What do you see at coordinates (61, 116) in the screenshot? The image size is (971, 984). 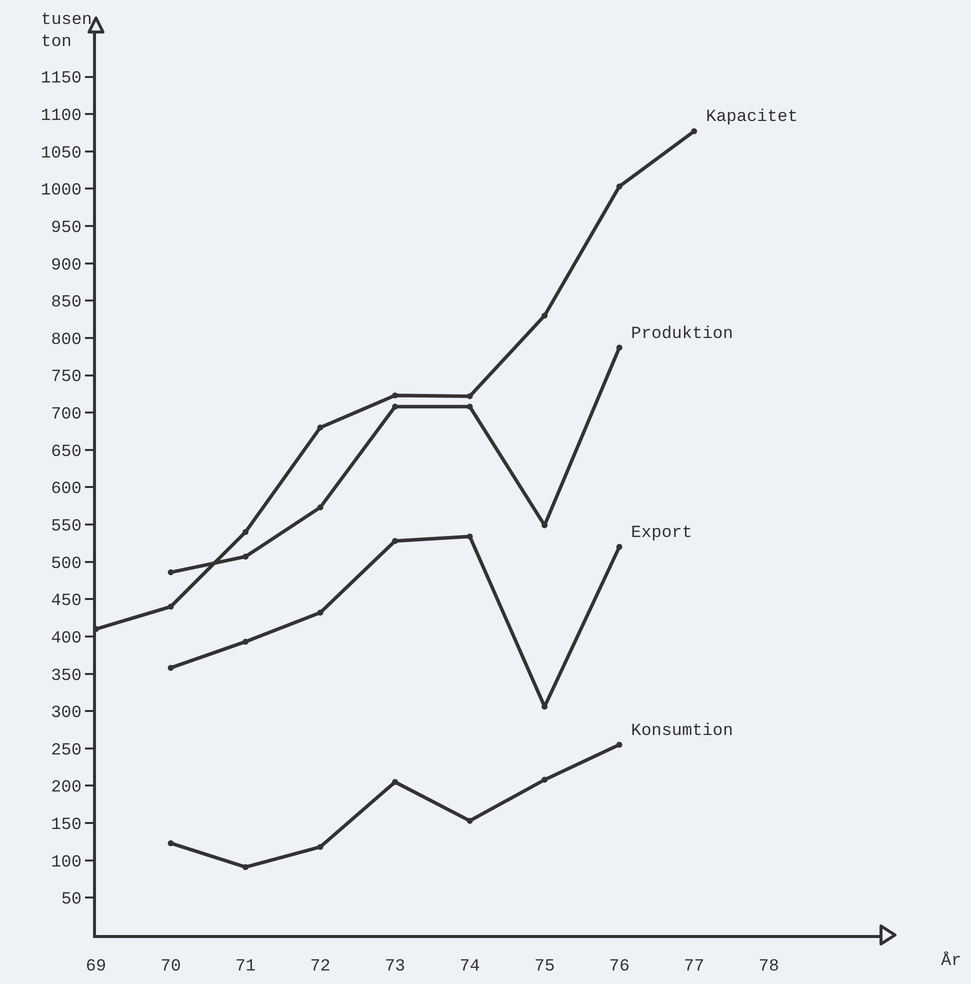 I see `y-tick-label: 1100` at bounding box center [61, 116].